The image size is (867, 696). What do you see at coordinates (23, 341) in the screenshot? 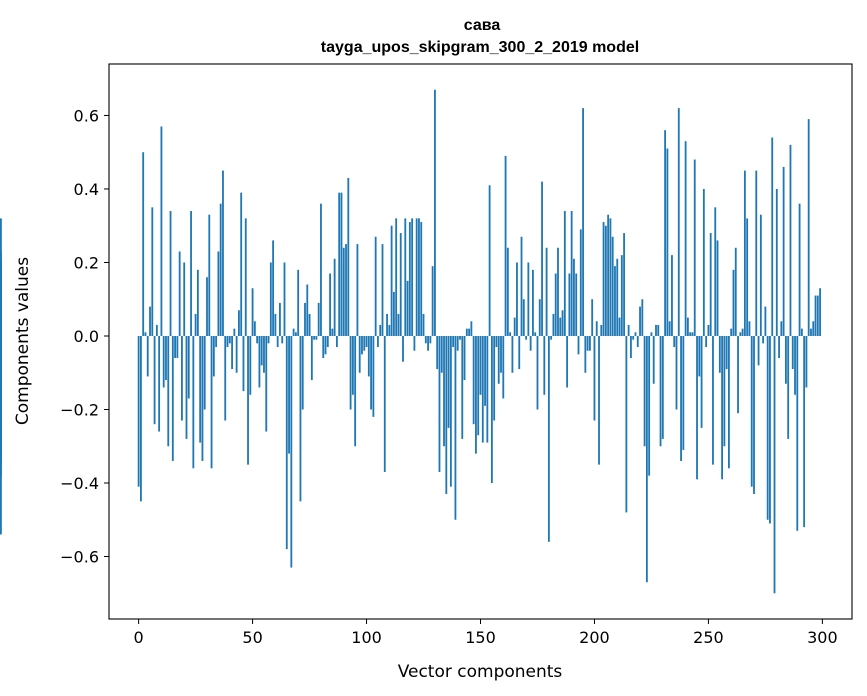
I see `y-axis-label: Components values` at bounding box center [23, 341].